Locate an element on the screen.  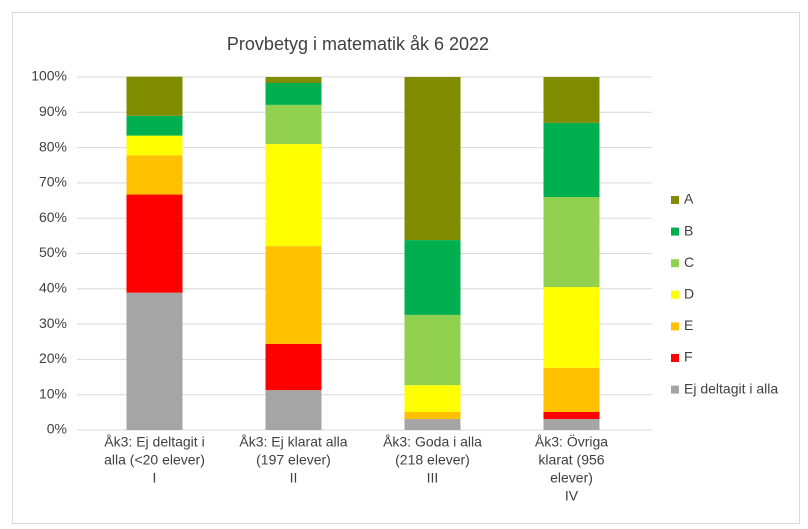
y-tick-label: 30% is located at coordinates (53, 323).